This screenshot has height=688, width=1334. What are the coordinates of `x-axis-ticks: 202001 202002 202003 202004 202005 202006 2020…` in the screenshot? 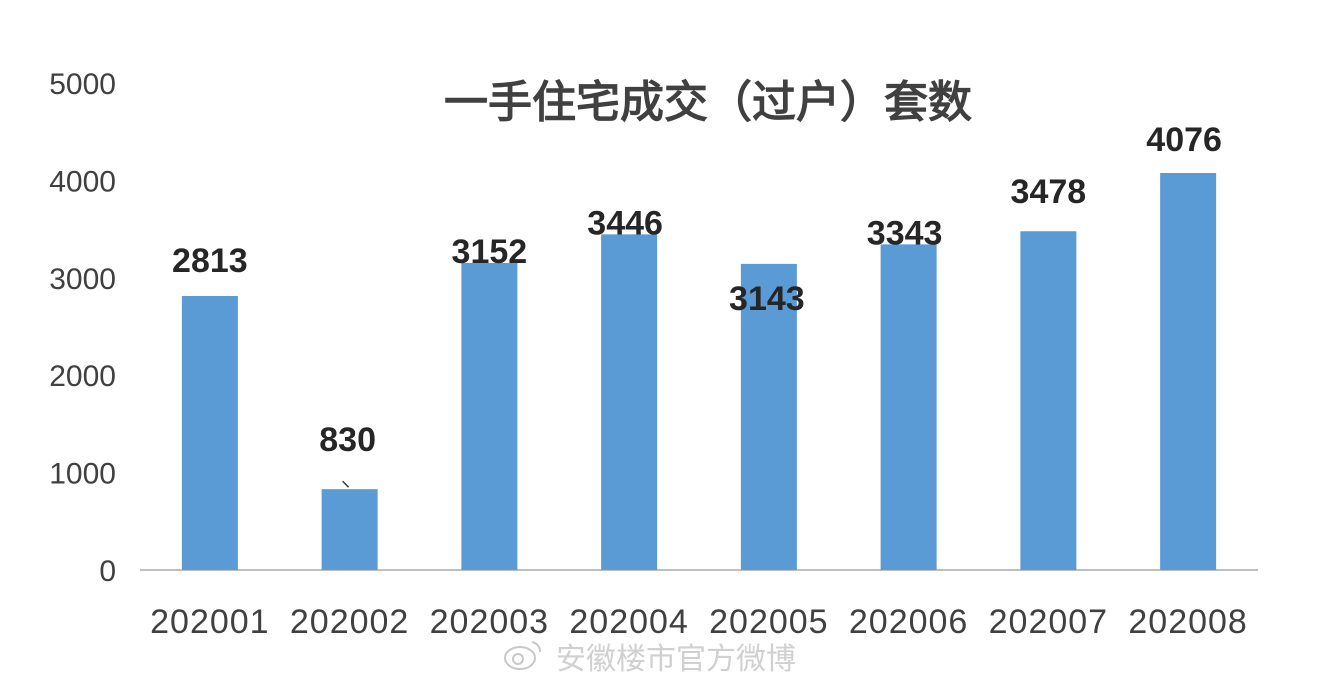 It's located at (698, 622).